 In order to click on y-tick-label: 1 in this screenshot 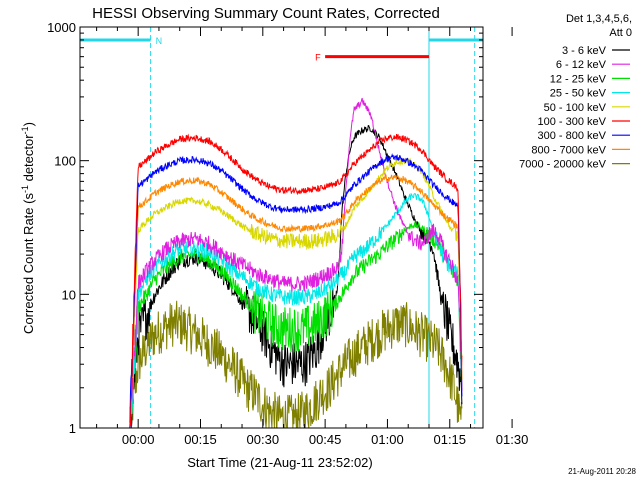, I will do `click(72, 428)`.